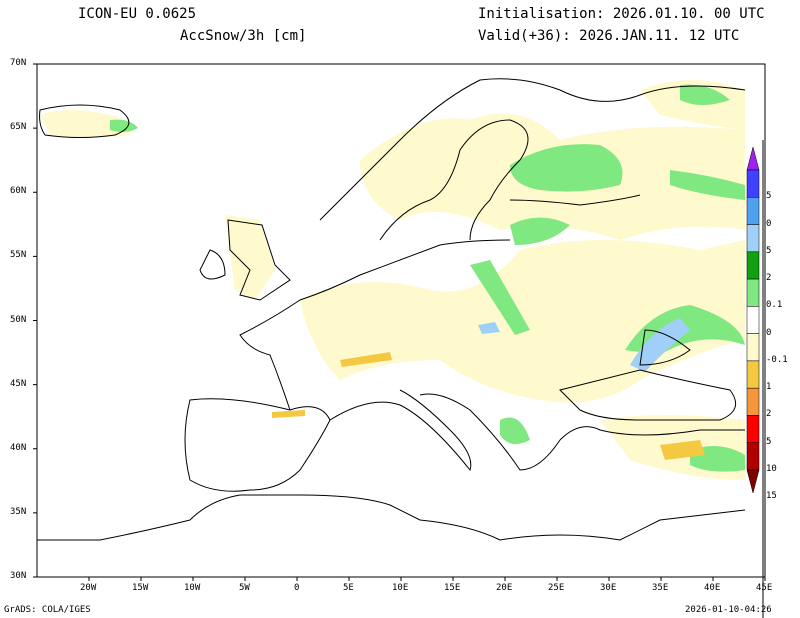 The image size is (800, 618). I want to click on coastline-italy, so click(400, 430).